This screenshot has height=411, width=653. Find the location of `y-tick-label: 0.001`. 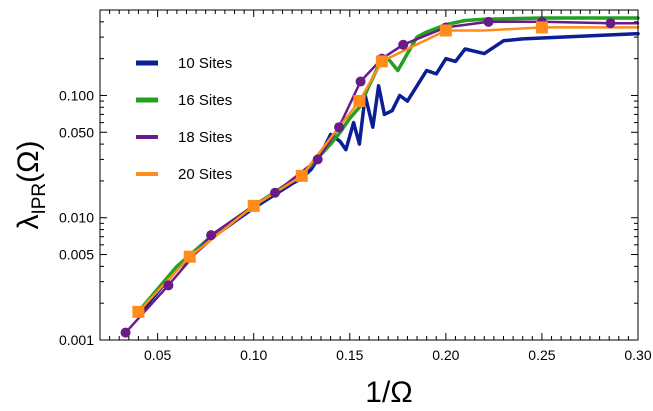

y-tick-label: 0.001 is located at coordinates (76, 340).